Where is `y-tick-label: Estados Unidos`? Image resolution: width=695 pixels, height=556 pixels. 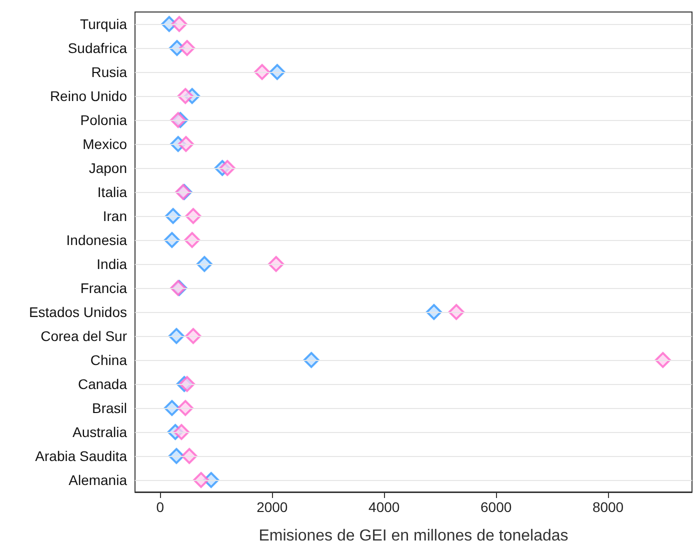
y-tick-label: Estados Unidos is located at coordinates (77, 312).